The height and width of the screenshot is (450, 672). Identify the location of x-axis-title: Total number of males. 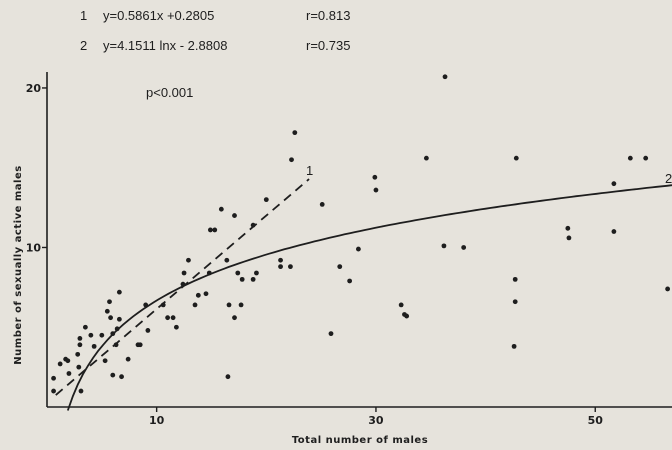
(360, 440).